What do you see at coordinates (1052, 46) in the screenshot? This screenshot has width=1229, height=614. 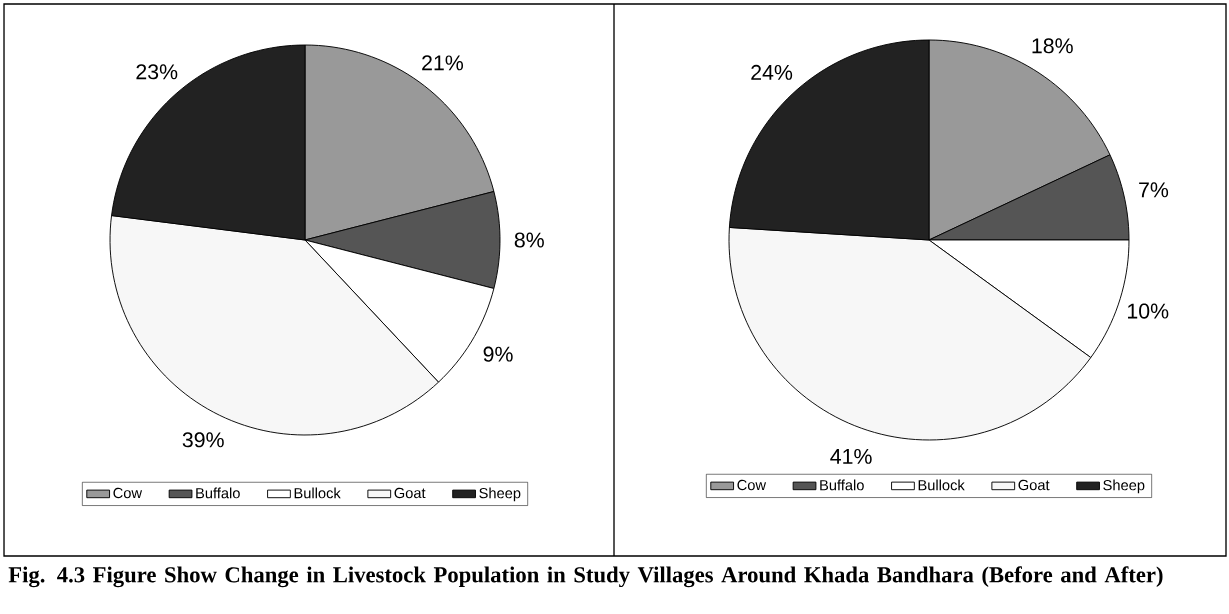 I see `data-label: 18%` at bounding box center [1052, 46].